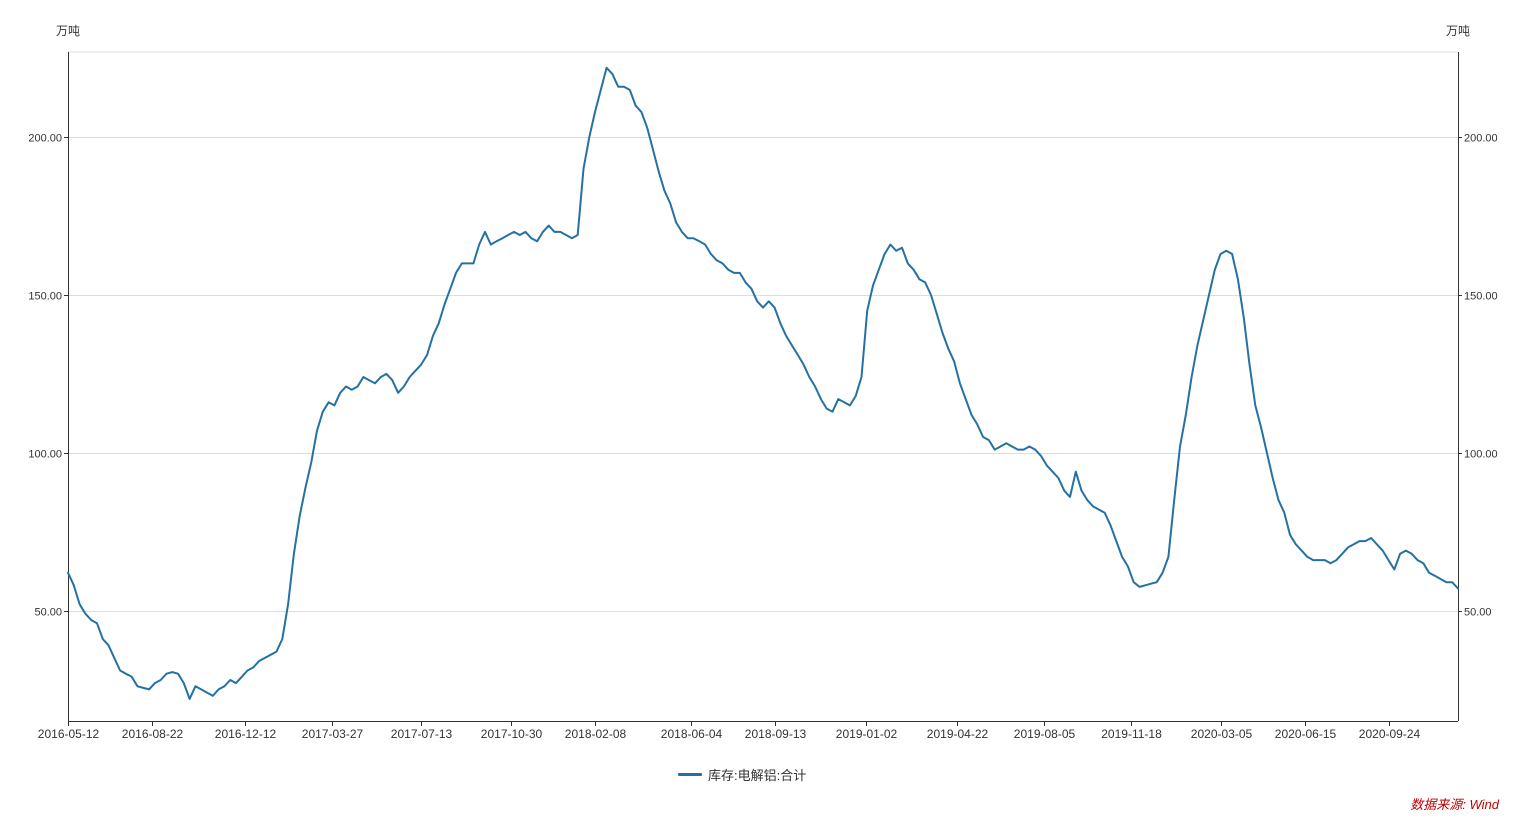  I want to click on x-tick-label: 2019-08-05, so click(1045, 734).